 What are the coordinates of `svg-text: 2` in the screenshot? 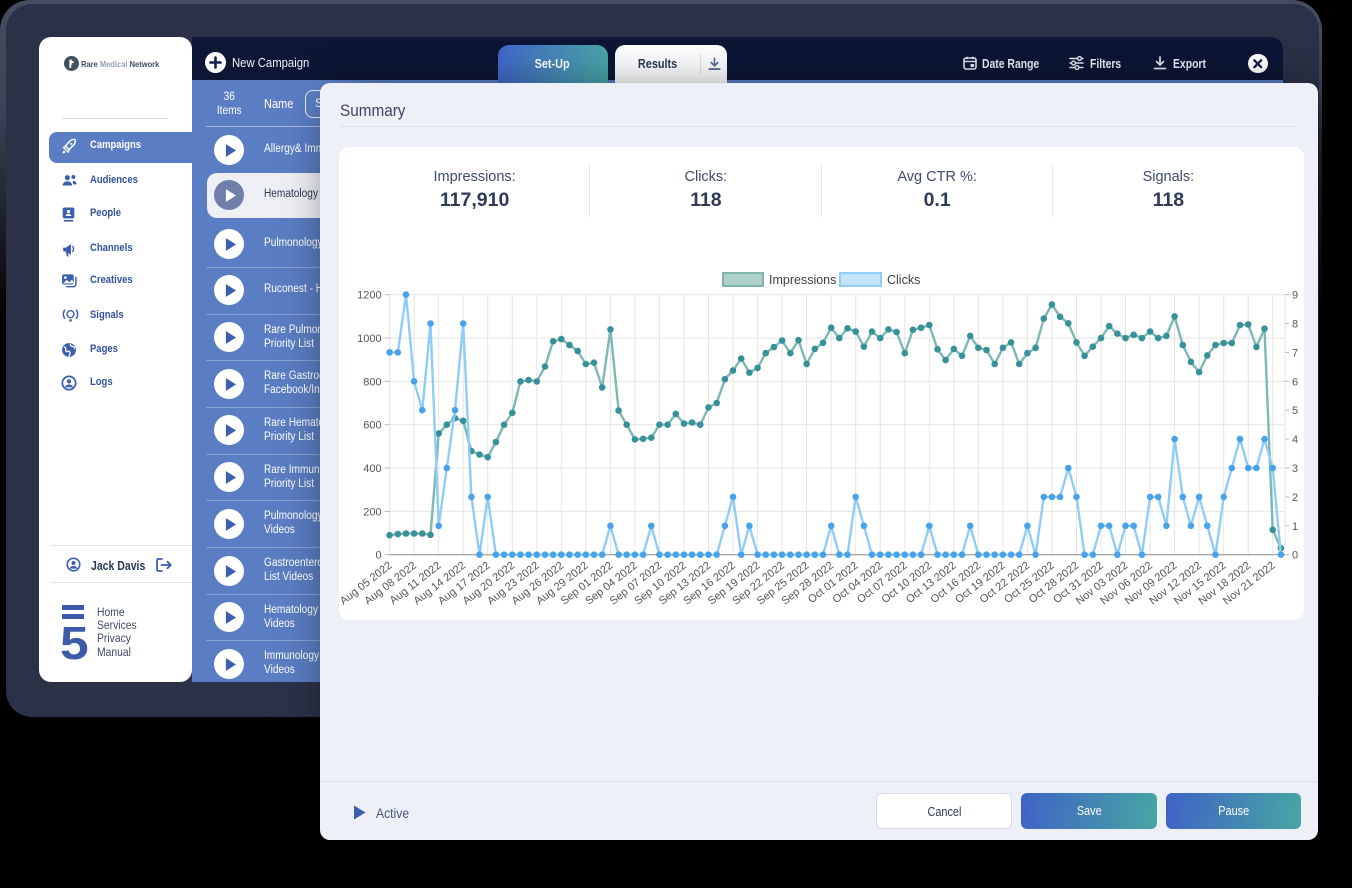 It's located at (1295, 498).